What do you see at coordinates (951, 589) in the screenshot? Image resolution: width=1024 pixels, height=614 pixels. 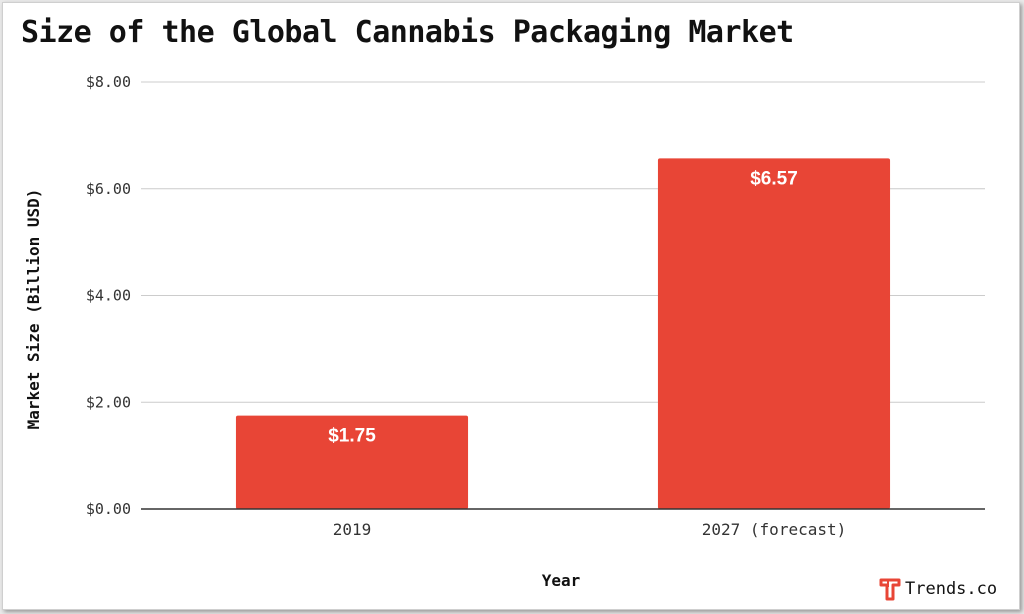 I see `brand-name: Trends.co` at bounding box center [951, 589].